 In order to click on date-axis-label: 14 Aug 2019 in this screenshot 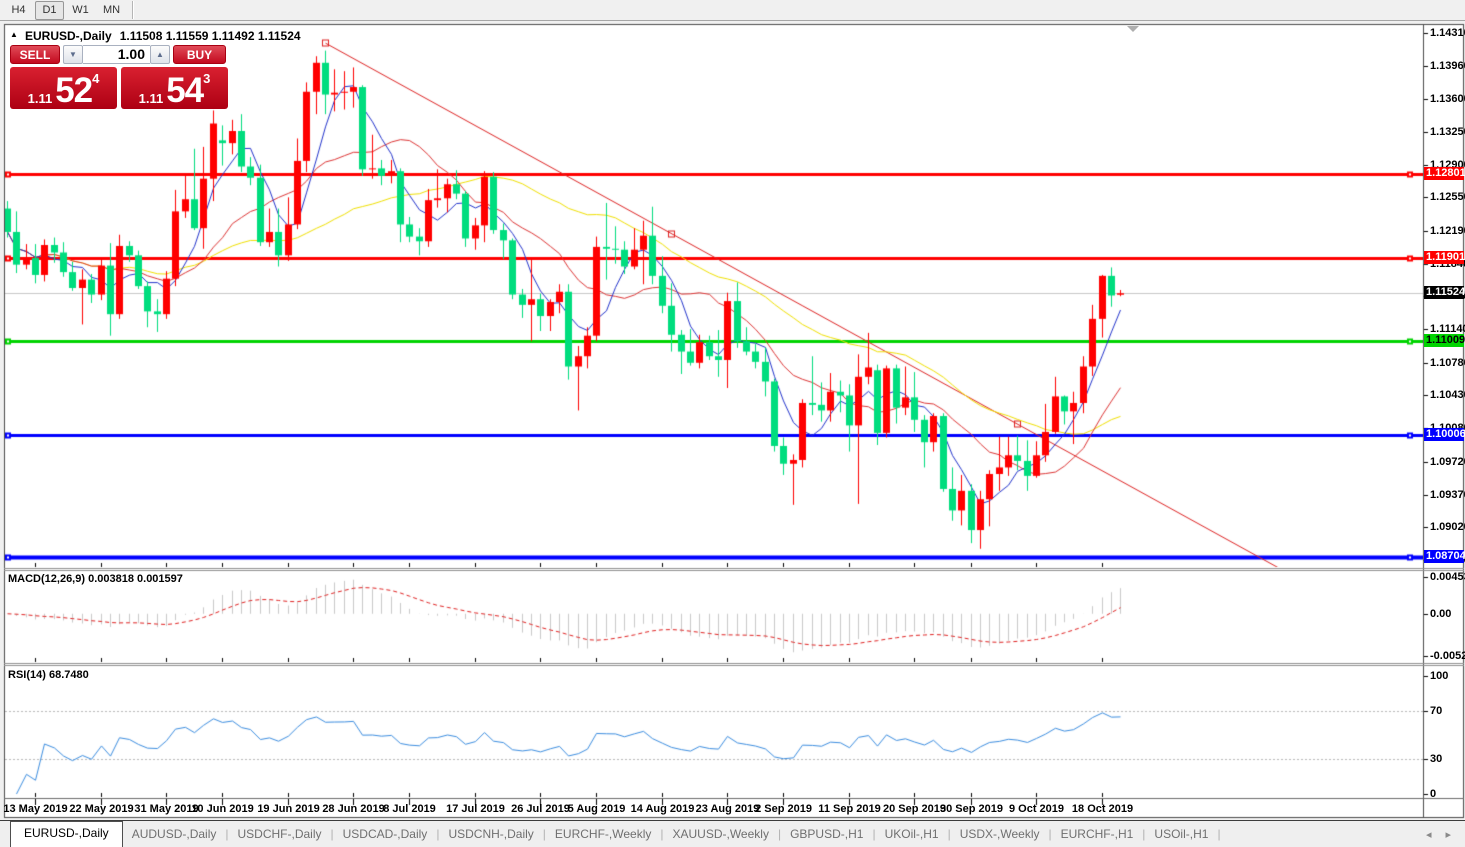, I will do `click(662, 809)`.